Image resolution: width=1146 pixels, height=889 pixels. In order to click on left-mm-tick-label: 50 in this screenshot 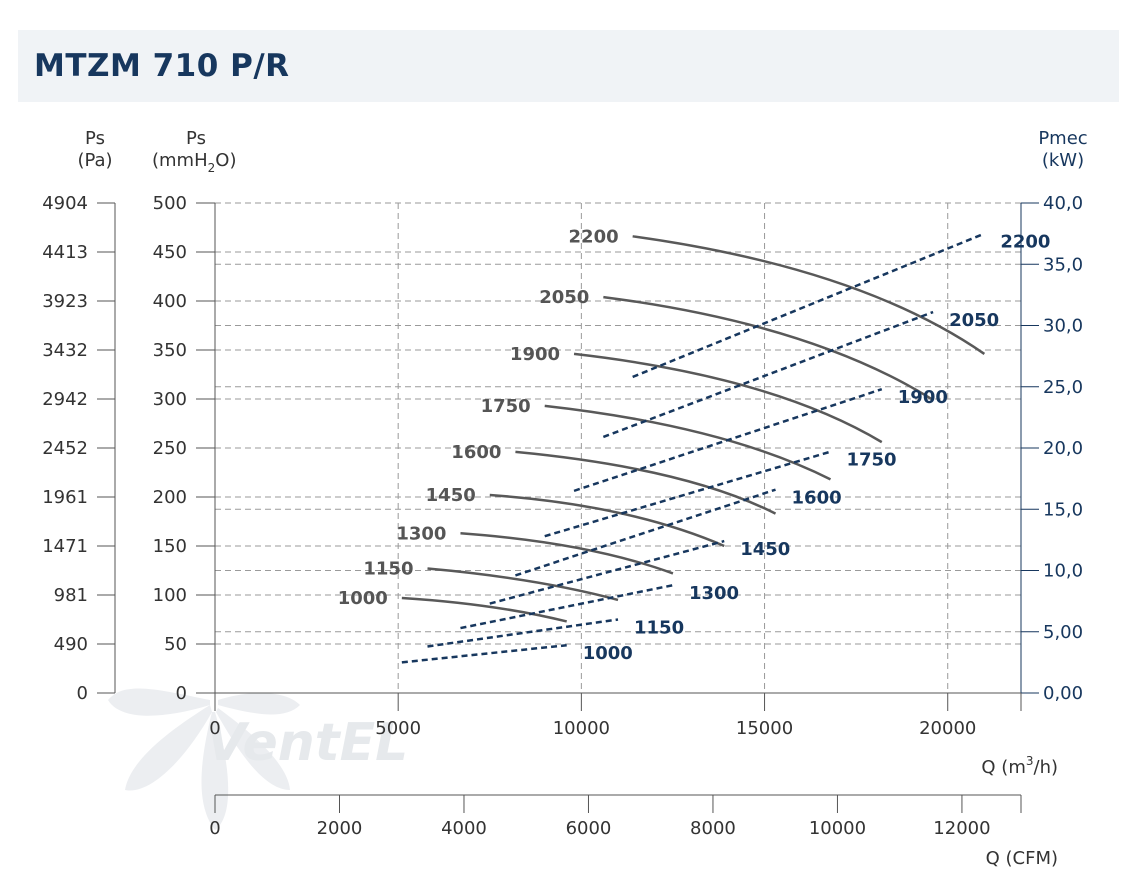, I will do `click(175, 644)`.